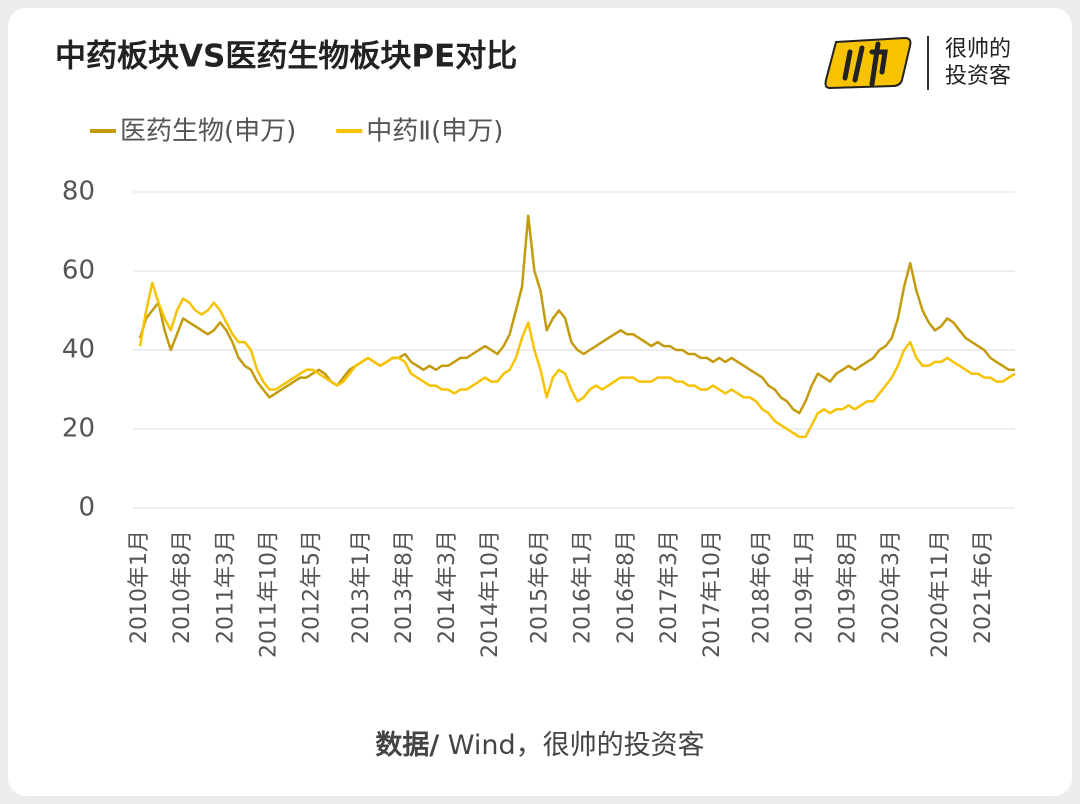 Image resolution: width=1080 pixels, height=804 pixels. What do you see at coordinates (208, 132) in the screenshot?
I see `legend-label: 医药生物(申万)` at bounding box center [208, 132].